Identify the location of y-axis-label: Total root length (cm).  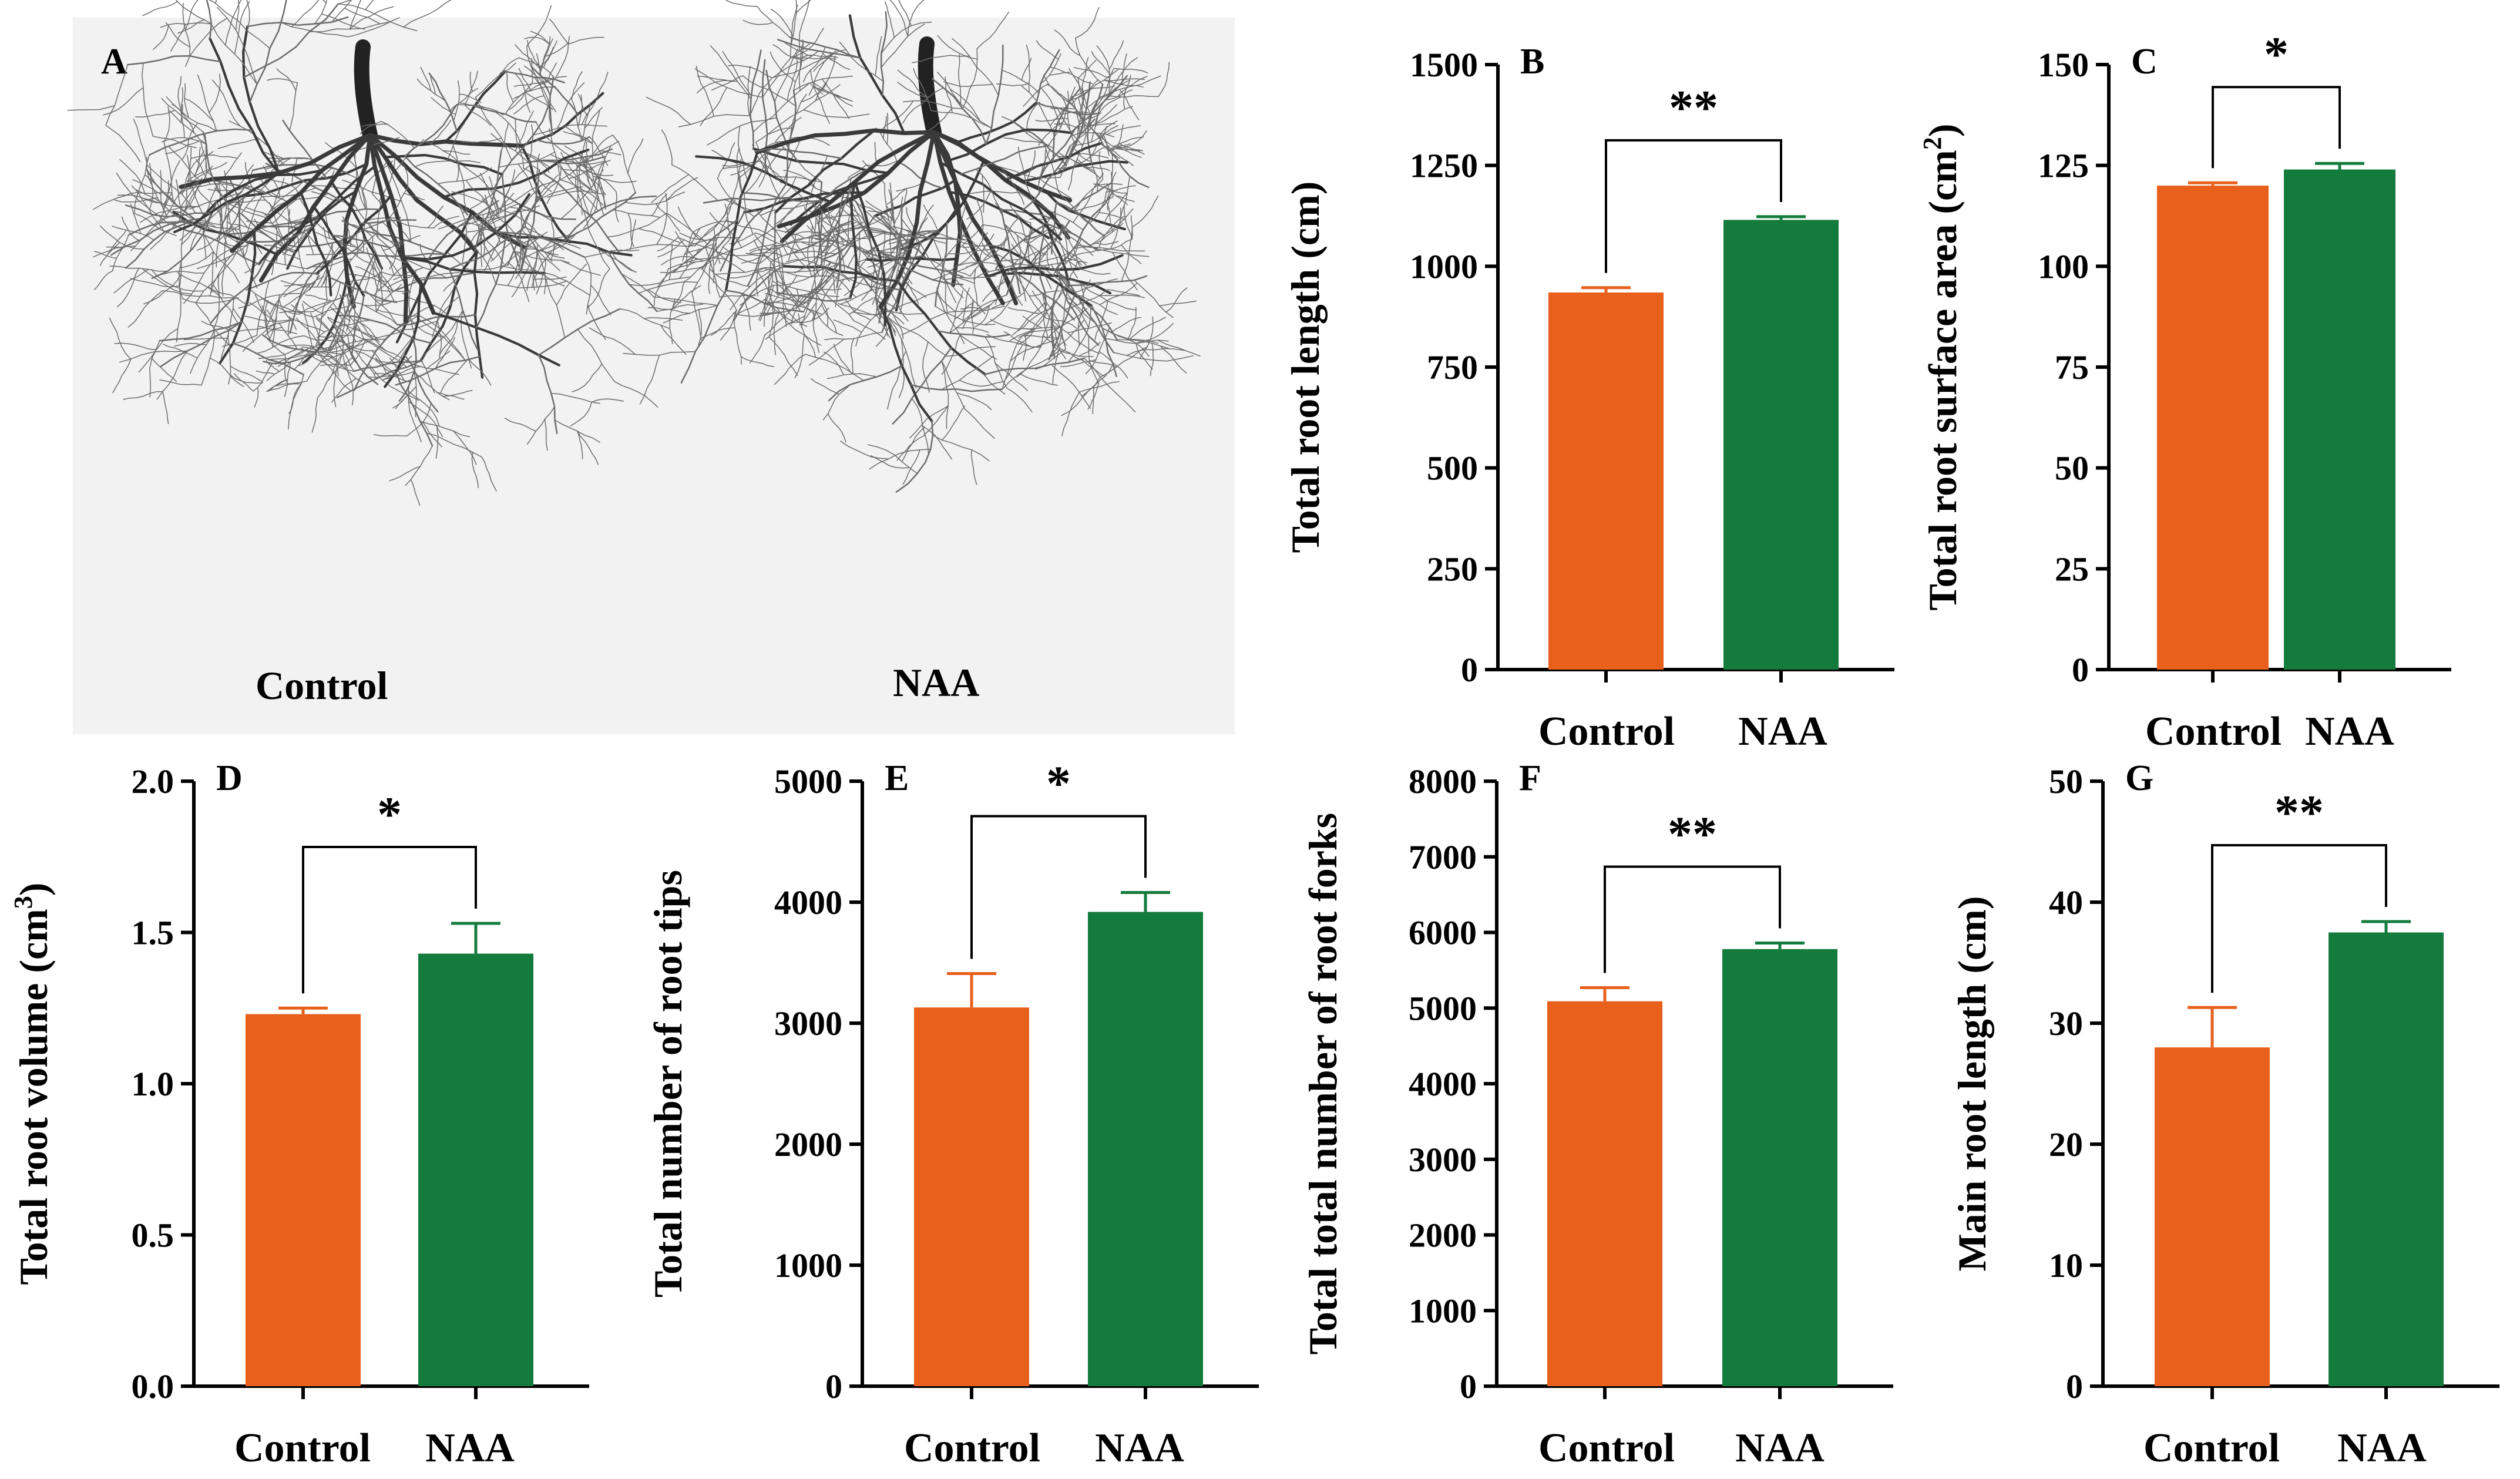
(1305, 367).